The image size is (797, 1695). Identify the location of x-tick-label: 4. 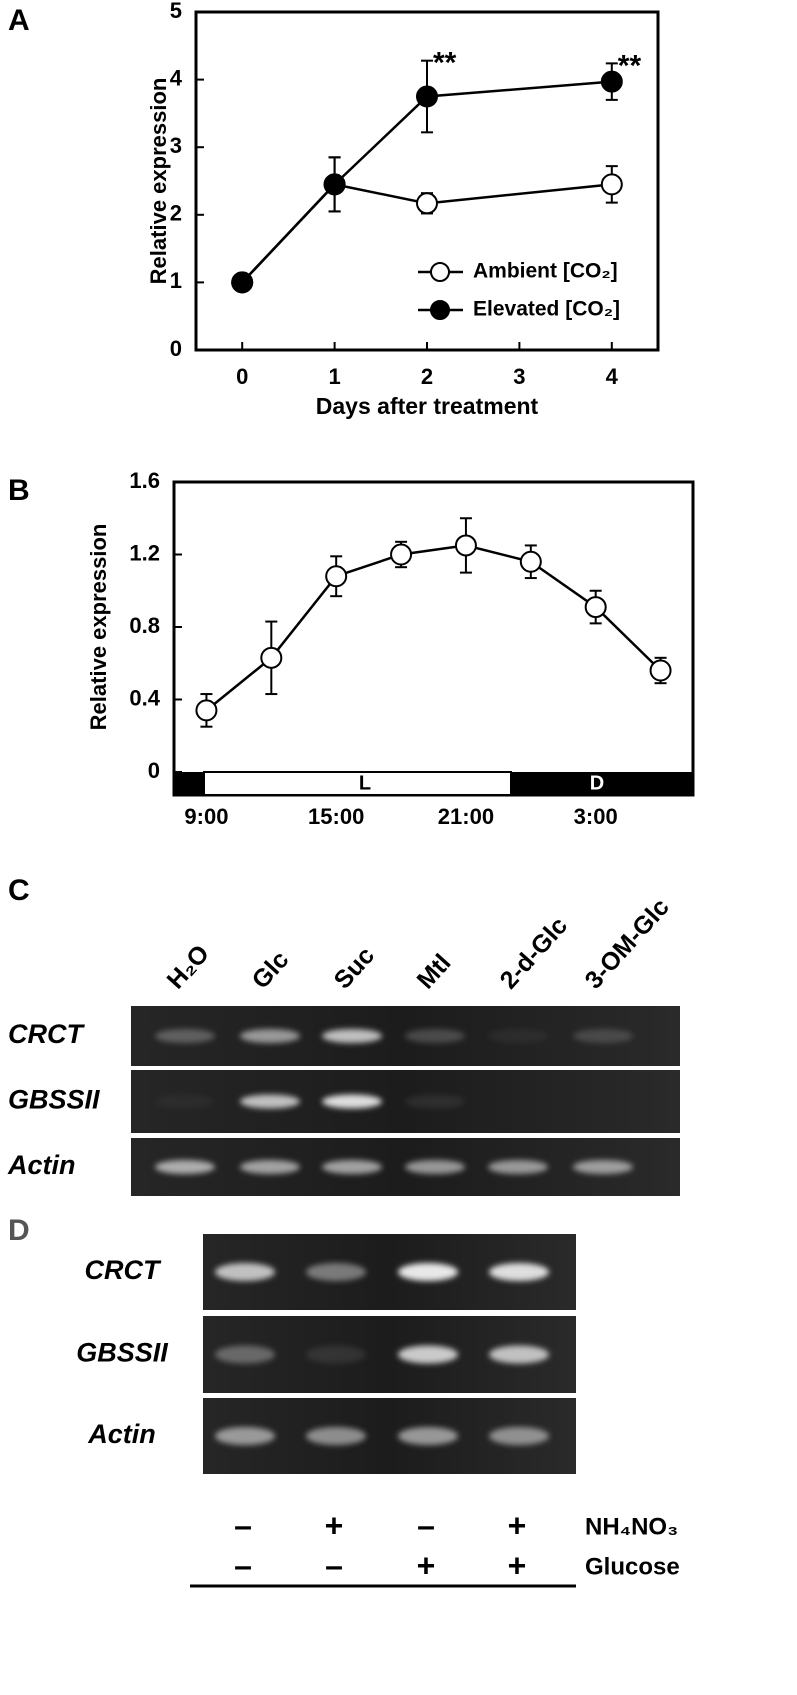
(612, 376).